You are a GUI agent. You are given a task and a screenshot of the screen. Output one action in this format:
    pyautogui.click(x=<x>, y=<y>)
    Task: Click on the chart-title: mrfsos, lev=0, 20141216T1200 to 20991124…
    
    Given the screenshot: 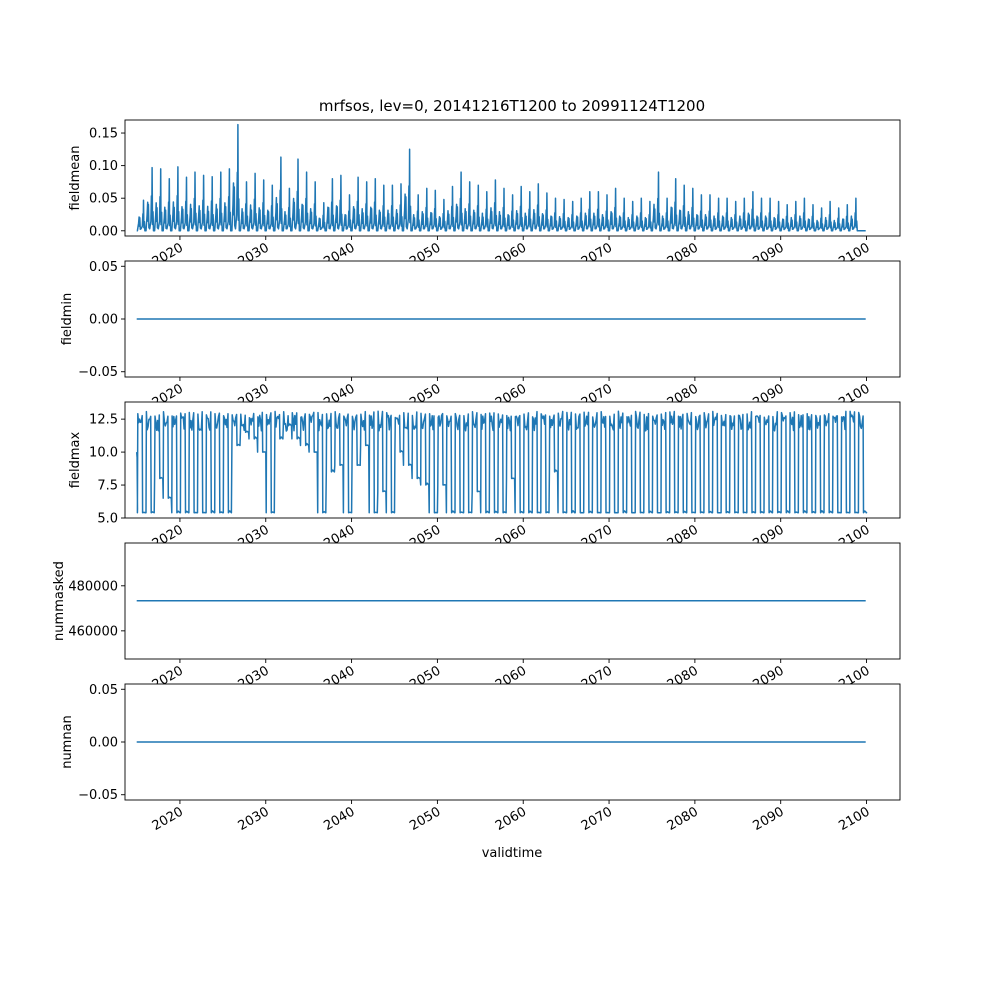 What is the action you would take?
    pyautogui.click(x=512, y=106)
    